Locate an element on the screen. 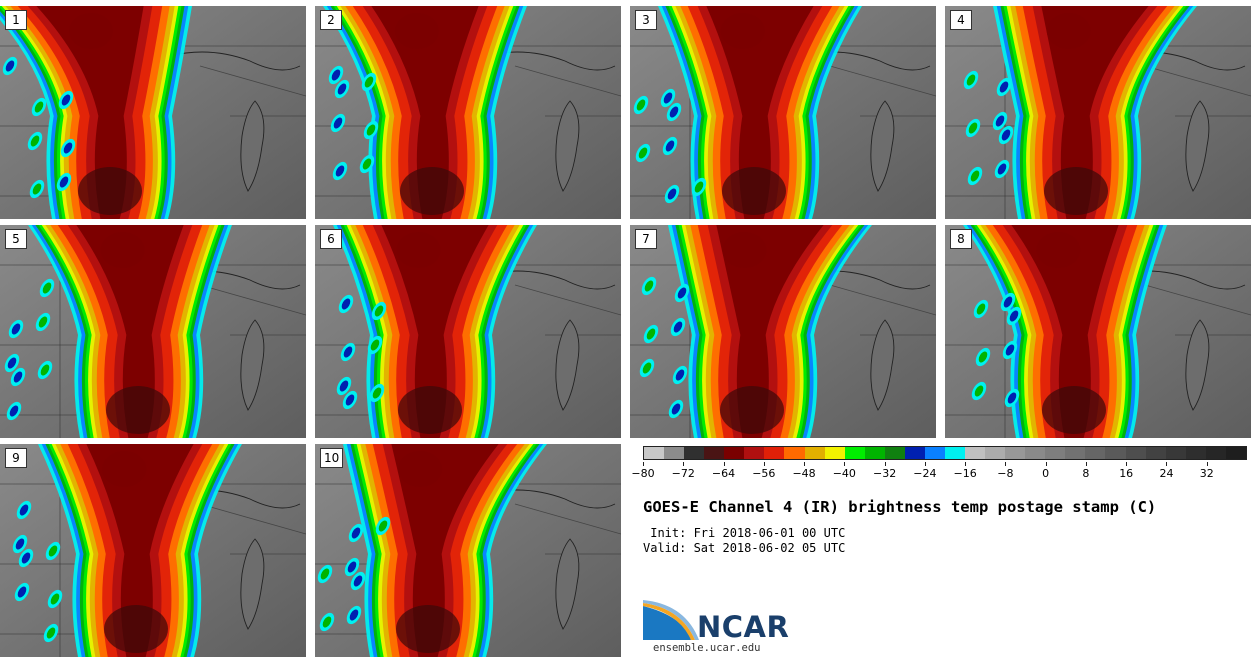 This screenshot has width=1260, height=657. colorbar-tick-label: −40 is located at coordinates (844, 473).